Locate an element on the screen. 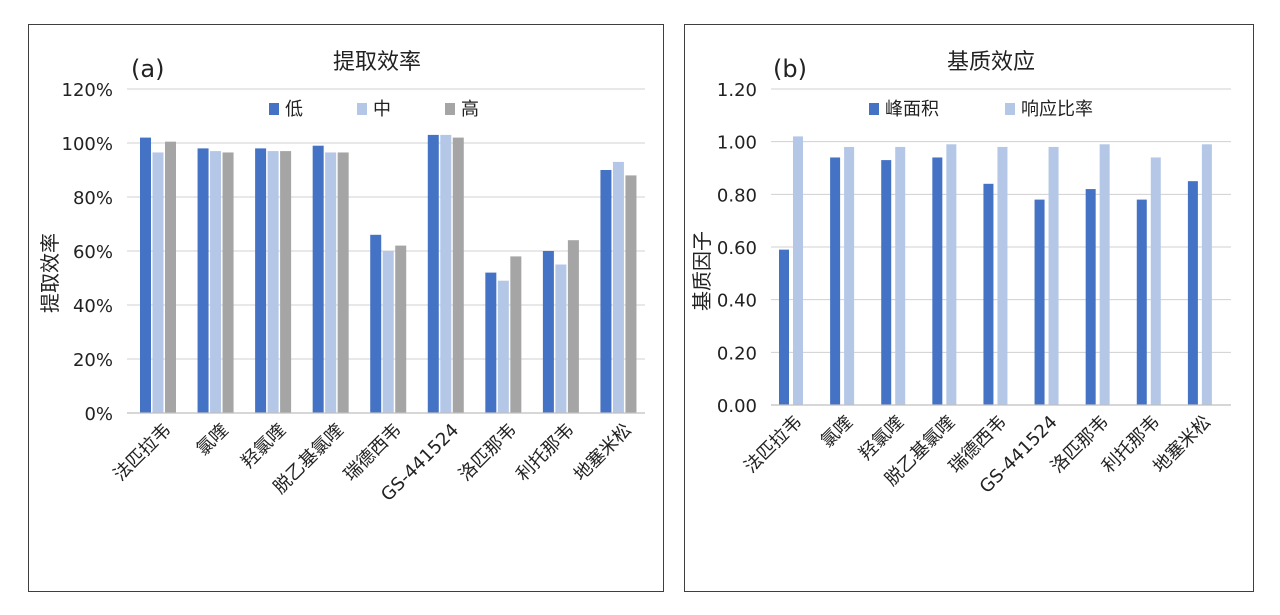 Image resolution: width=1280 pixels, height=615 pixels. y-tick-label: 0.40 is located at coordinates (737, 301).